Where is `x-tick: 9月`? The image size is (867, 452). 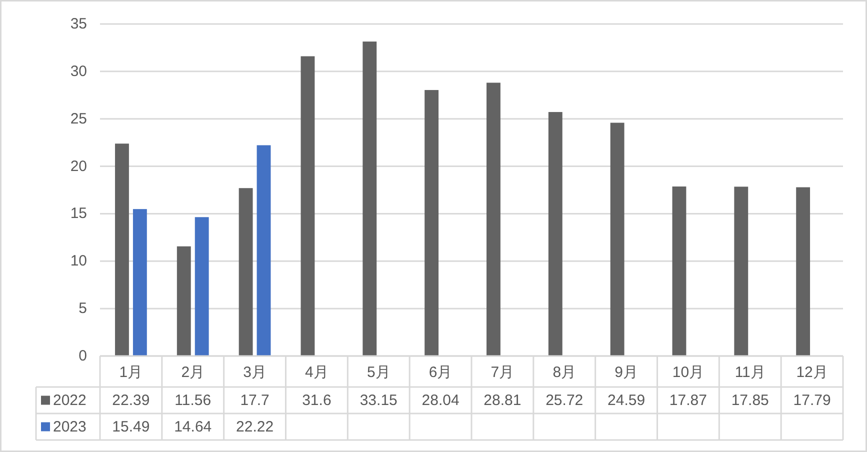
x-tick: 9月 is located at coordinates (626, 372).